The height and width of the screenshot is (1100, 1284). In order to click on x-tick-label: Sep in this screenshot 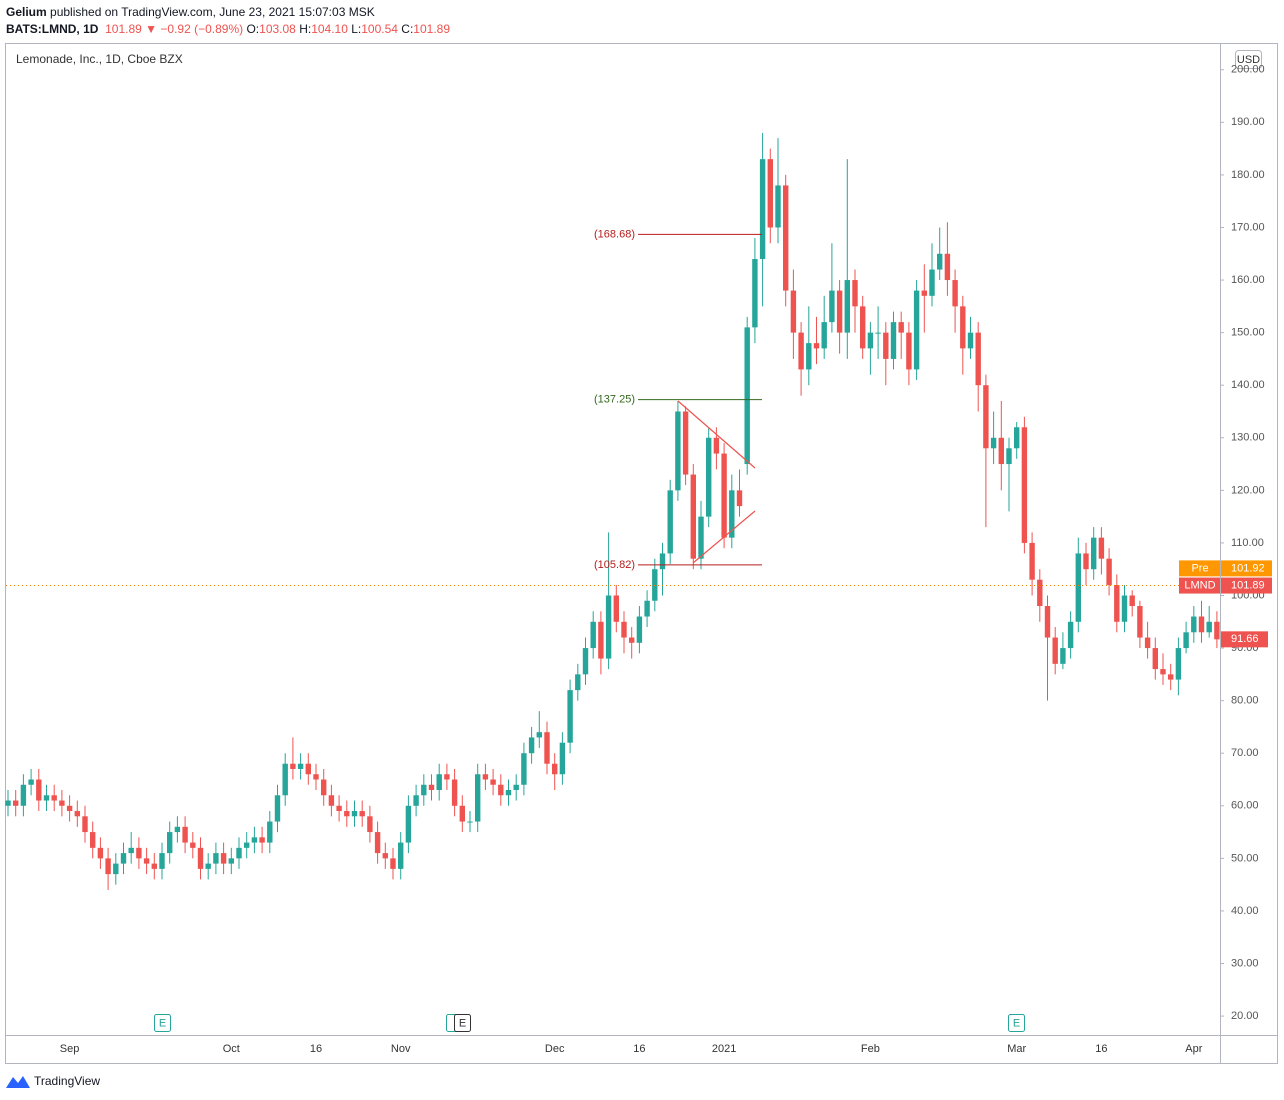, I will do `click(70, 1049)`.